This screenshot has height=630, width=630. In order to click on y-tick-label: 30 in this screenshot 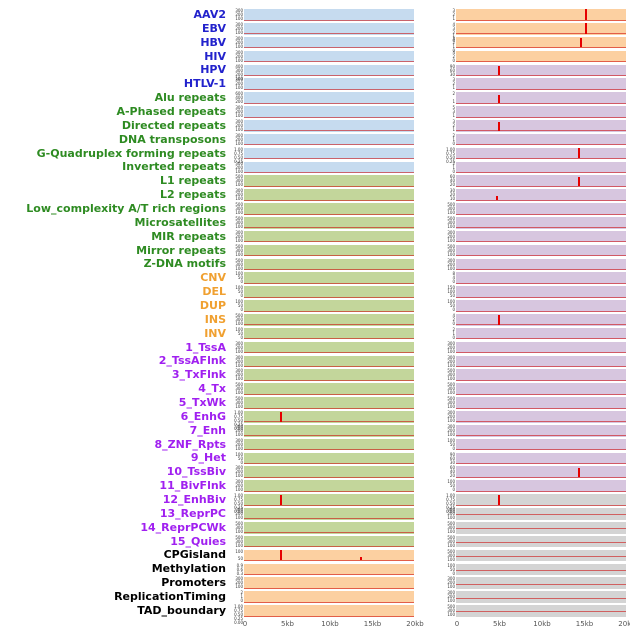, I will do `click(452, 191)`.